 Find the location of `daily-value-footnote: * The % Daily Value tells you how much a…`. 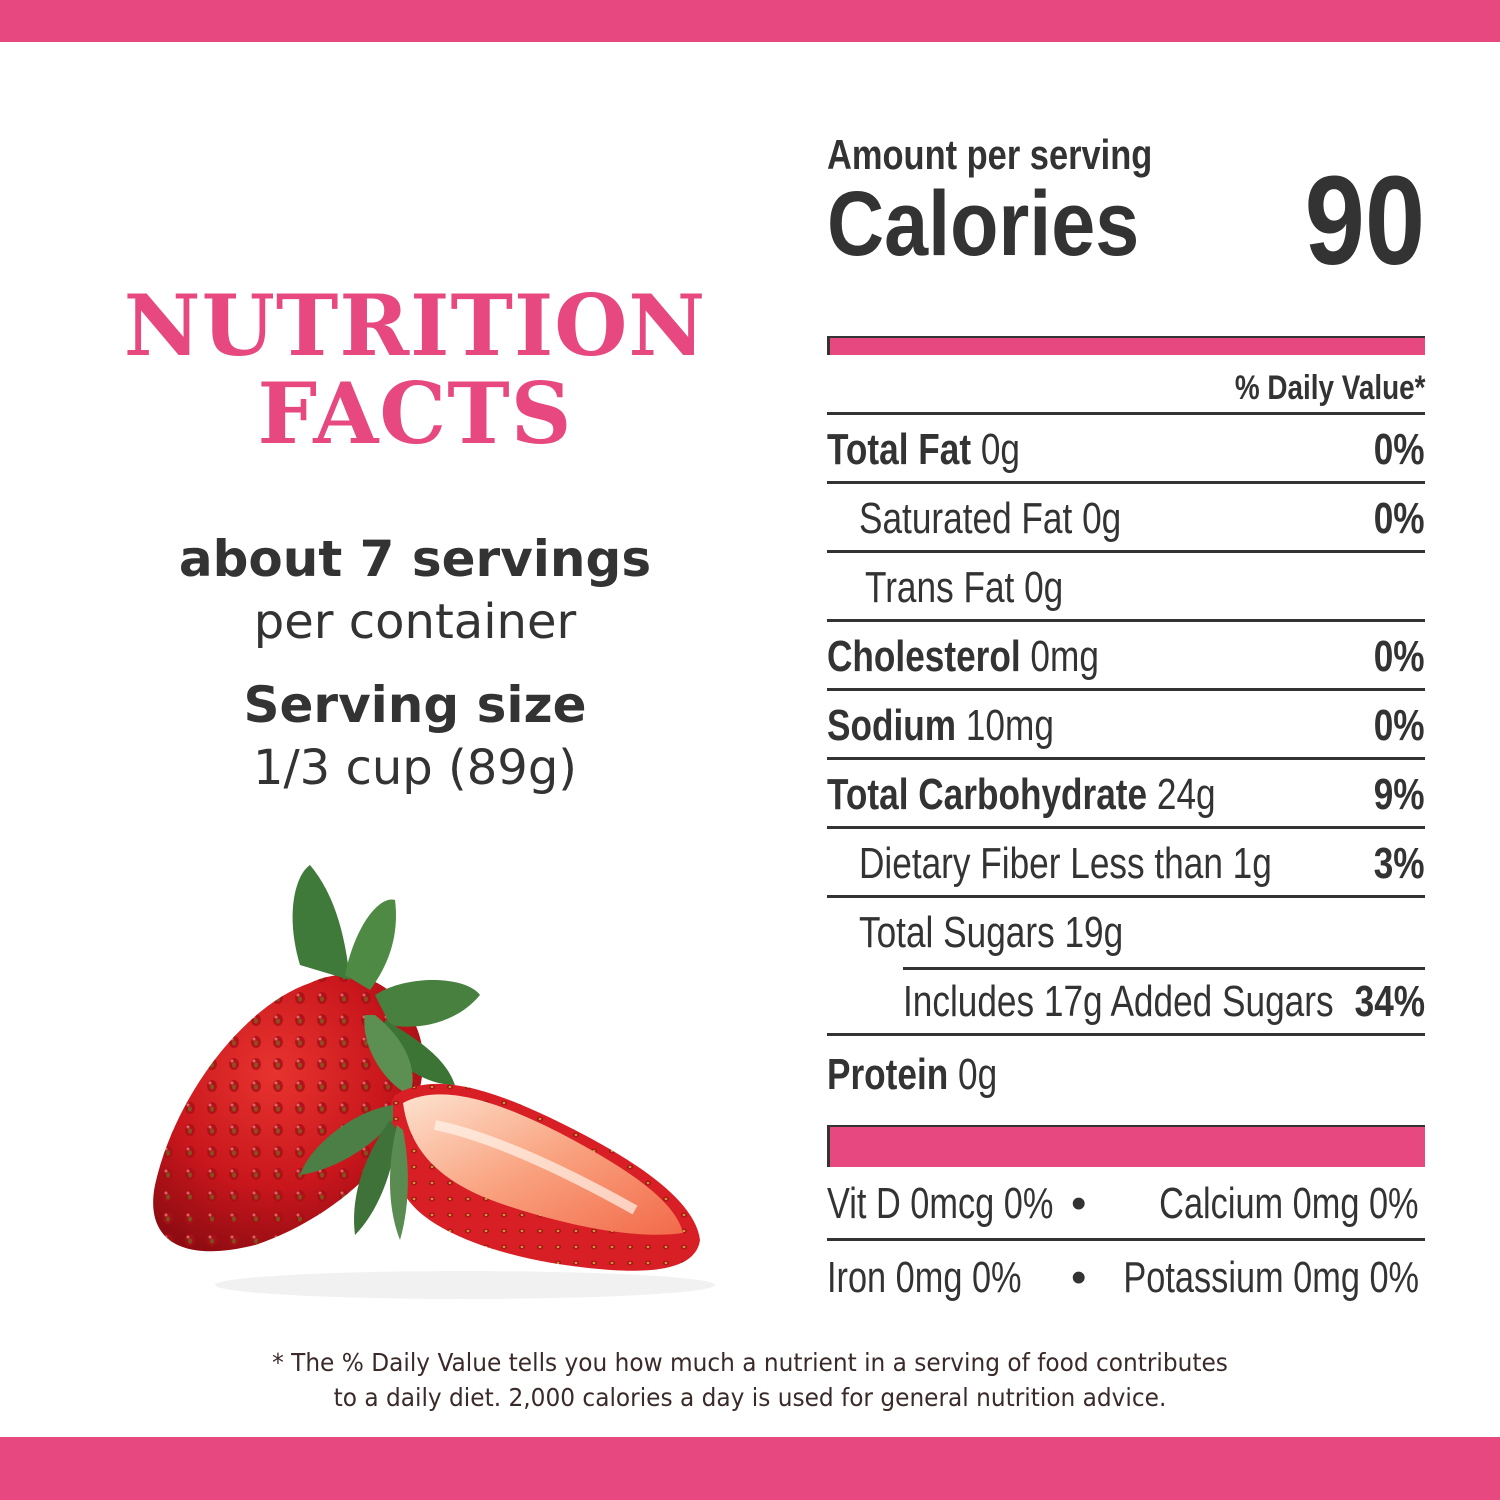

daily-value-footnote: * The % Daily Value tells you how much a… is located at coordinates (750, 1380).